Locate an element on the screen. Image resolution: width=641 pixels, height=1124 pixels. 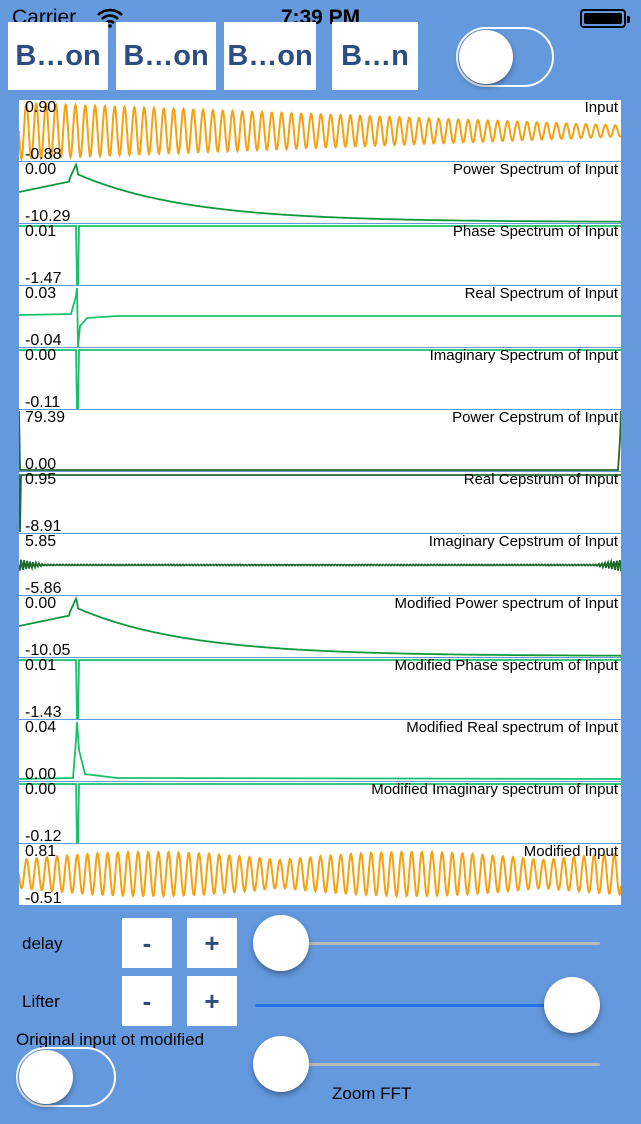
plot-max-value: 0.90 is located at coordinates (41, 108).